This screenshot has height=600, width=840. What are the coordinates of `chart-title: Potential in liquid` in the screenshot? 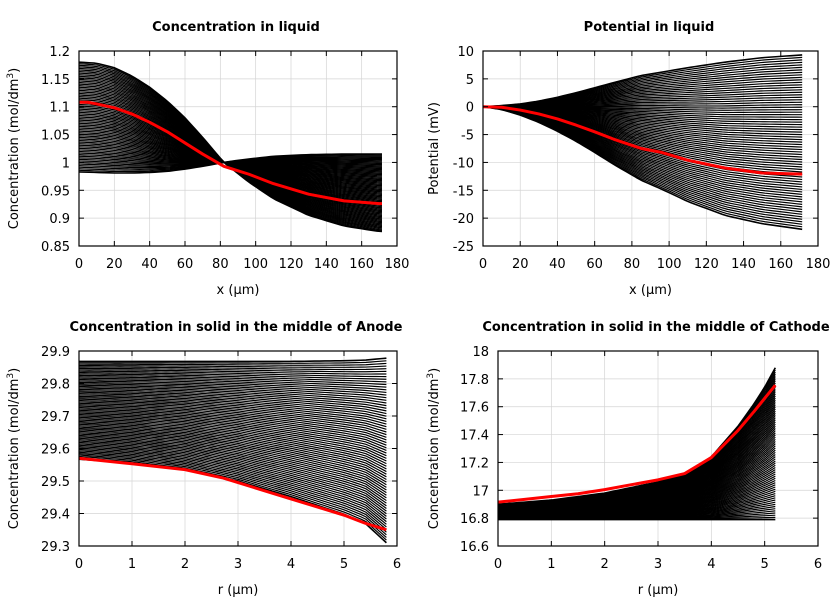 It's located at (649, 27).